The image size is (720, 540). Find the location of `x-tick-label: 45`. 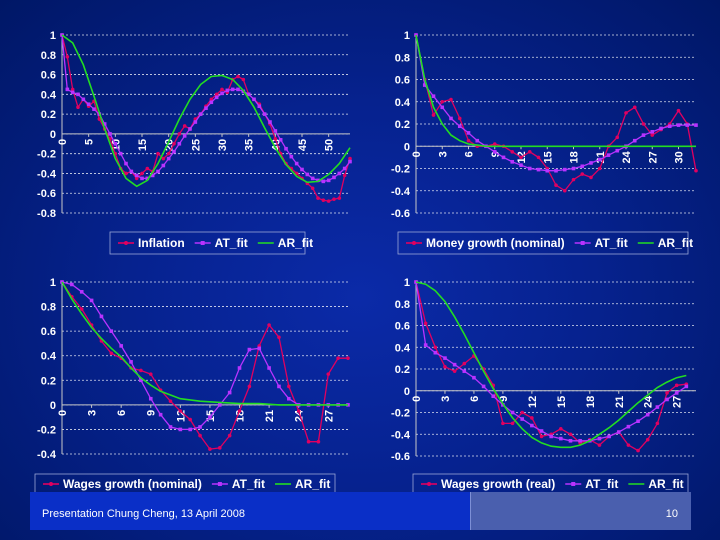

x-tick-label: 45 is located at coordinates (303, 145).